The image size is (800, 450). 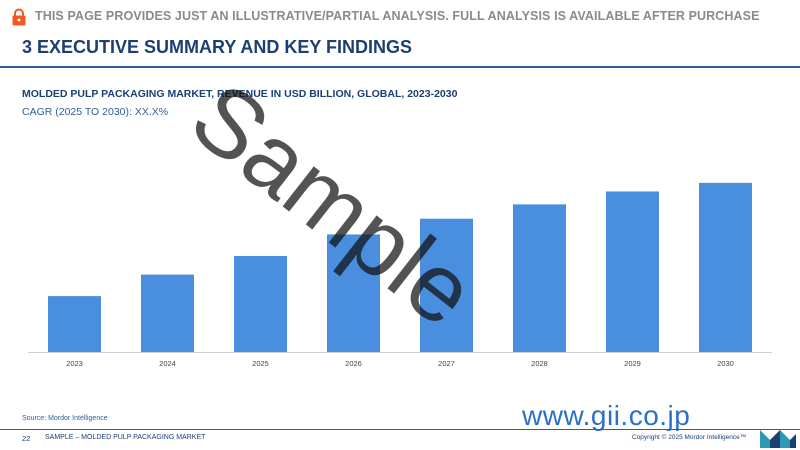 What do you see at coordinates (19, 17) in the screenshot?
I see `lock-icon` at bounding box center [19, 17].